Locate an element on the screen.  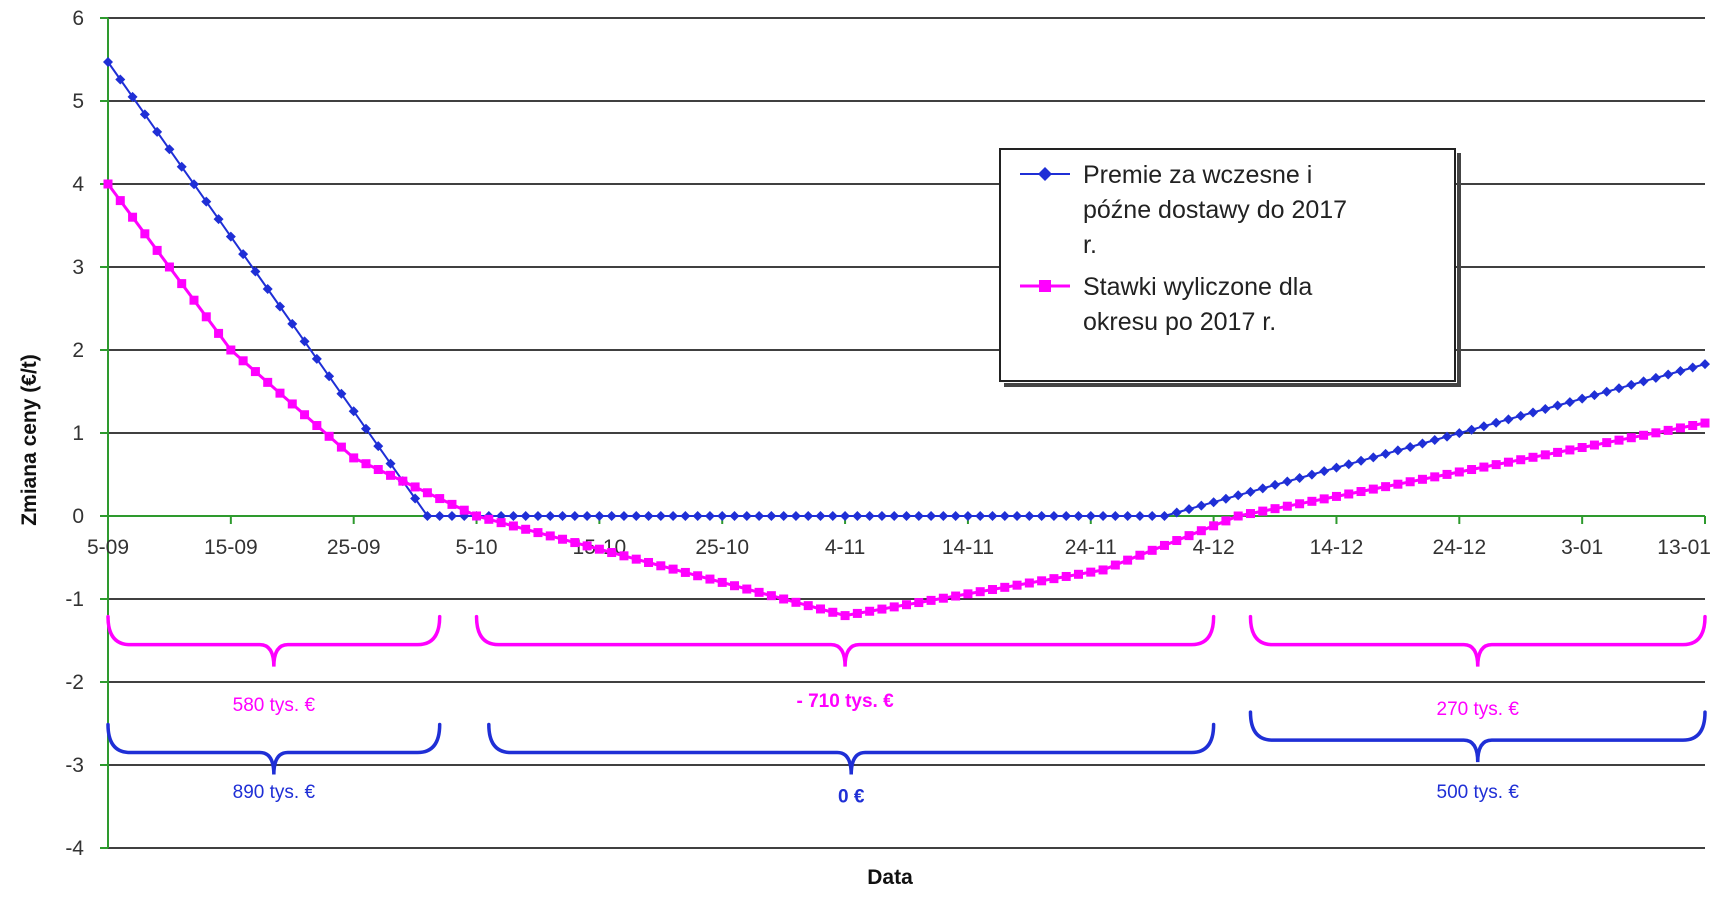
x-tick-label: 5-10 is located at coordinates (477, 547).